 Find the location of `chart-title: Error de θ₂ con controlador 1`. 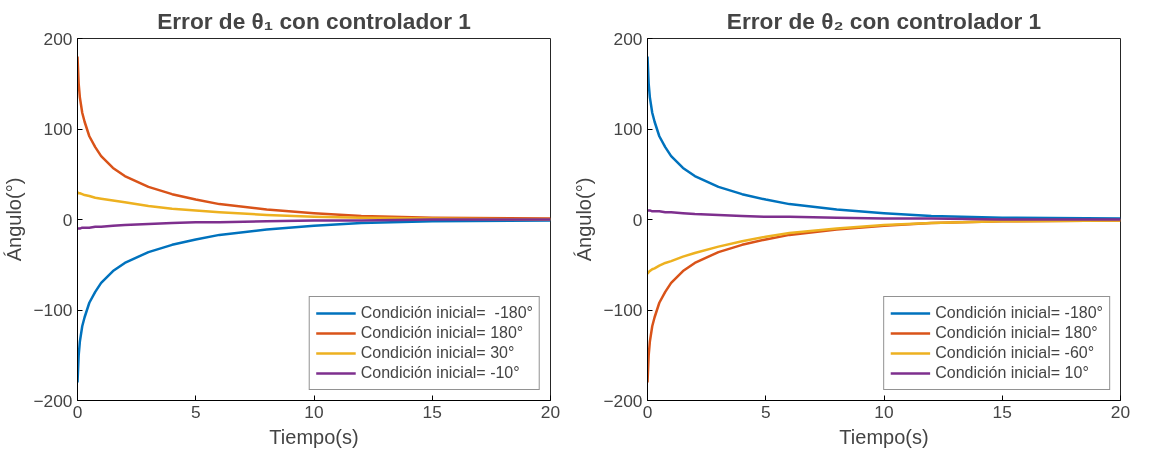

chart-title: Error de θ₂ con controlador 1 is located at coordinates (884, 20).